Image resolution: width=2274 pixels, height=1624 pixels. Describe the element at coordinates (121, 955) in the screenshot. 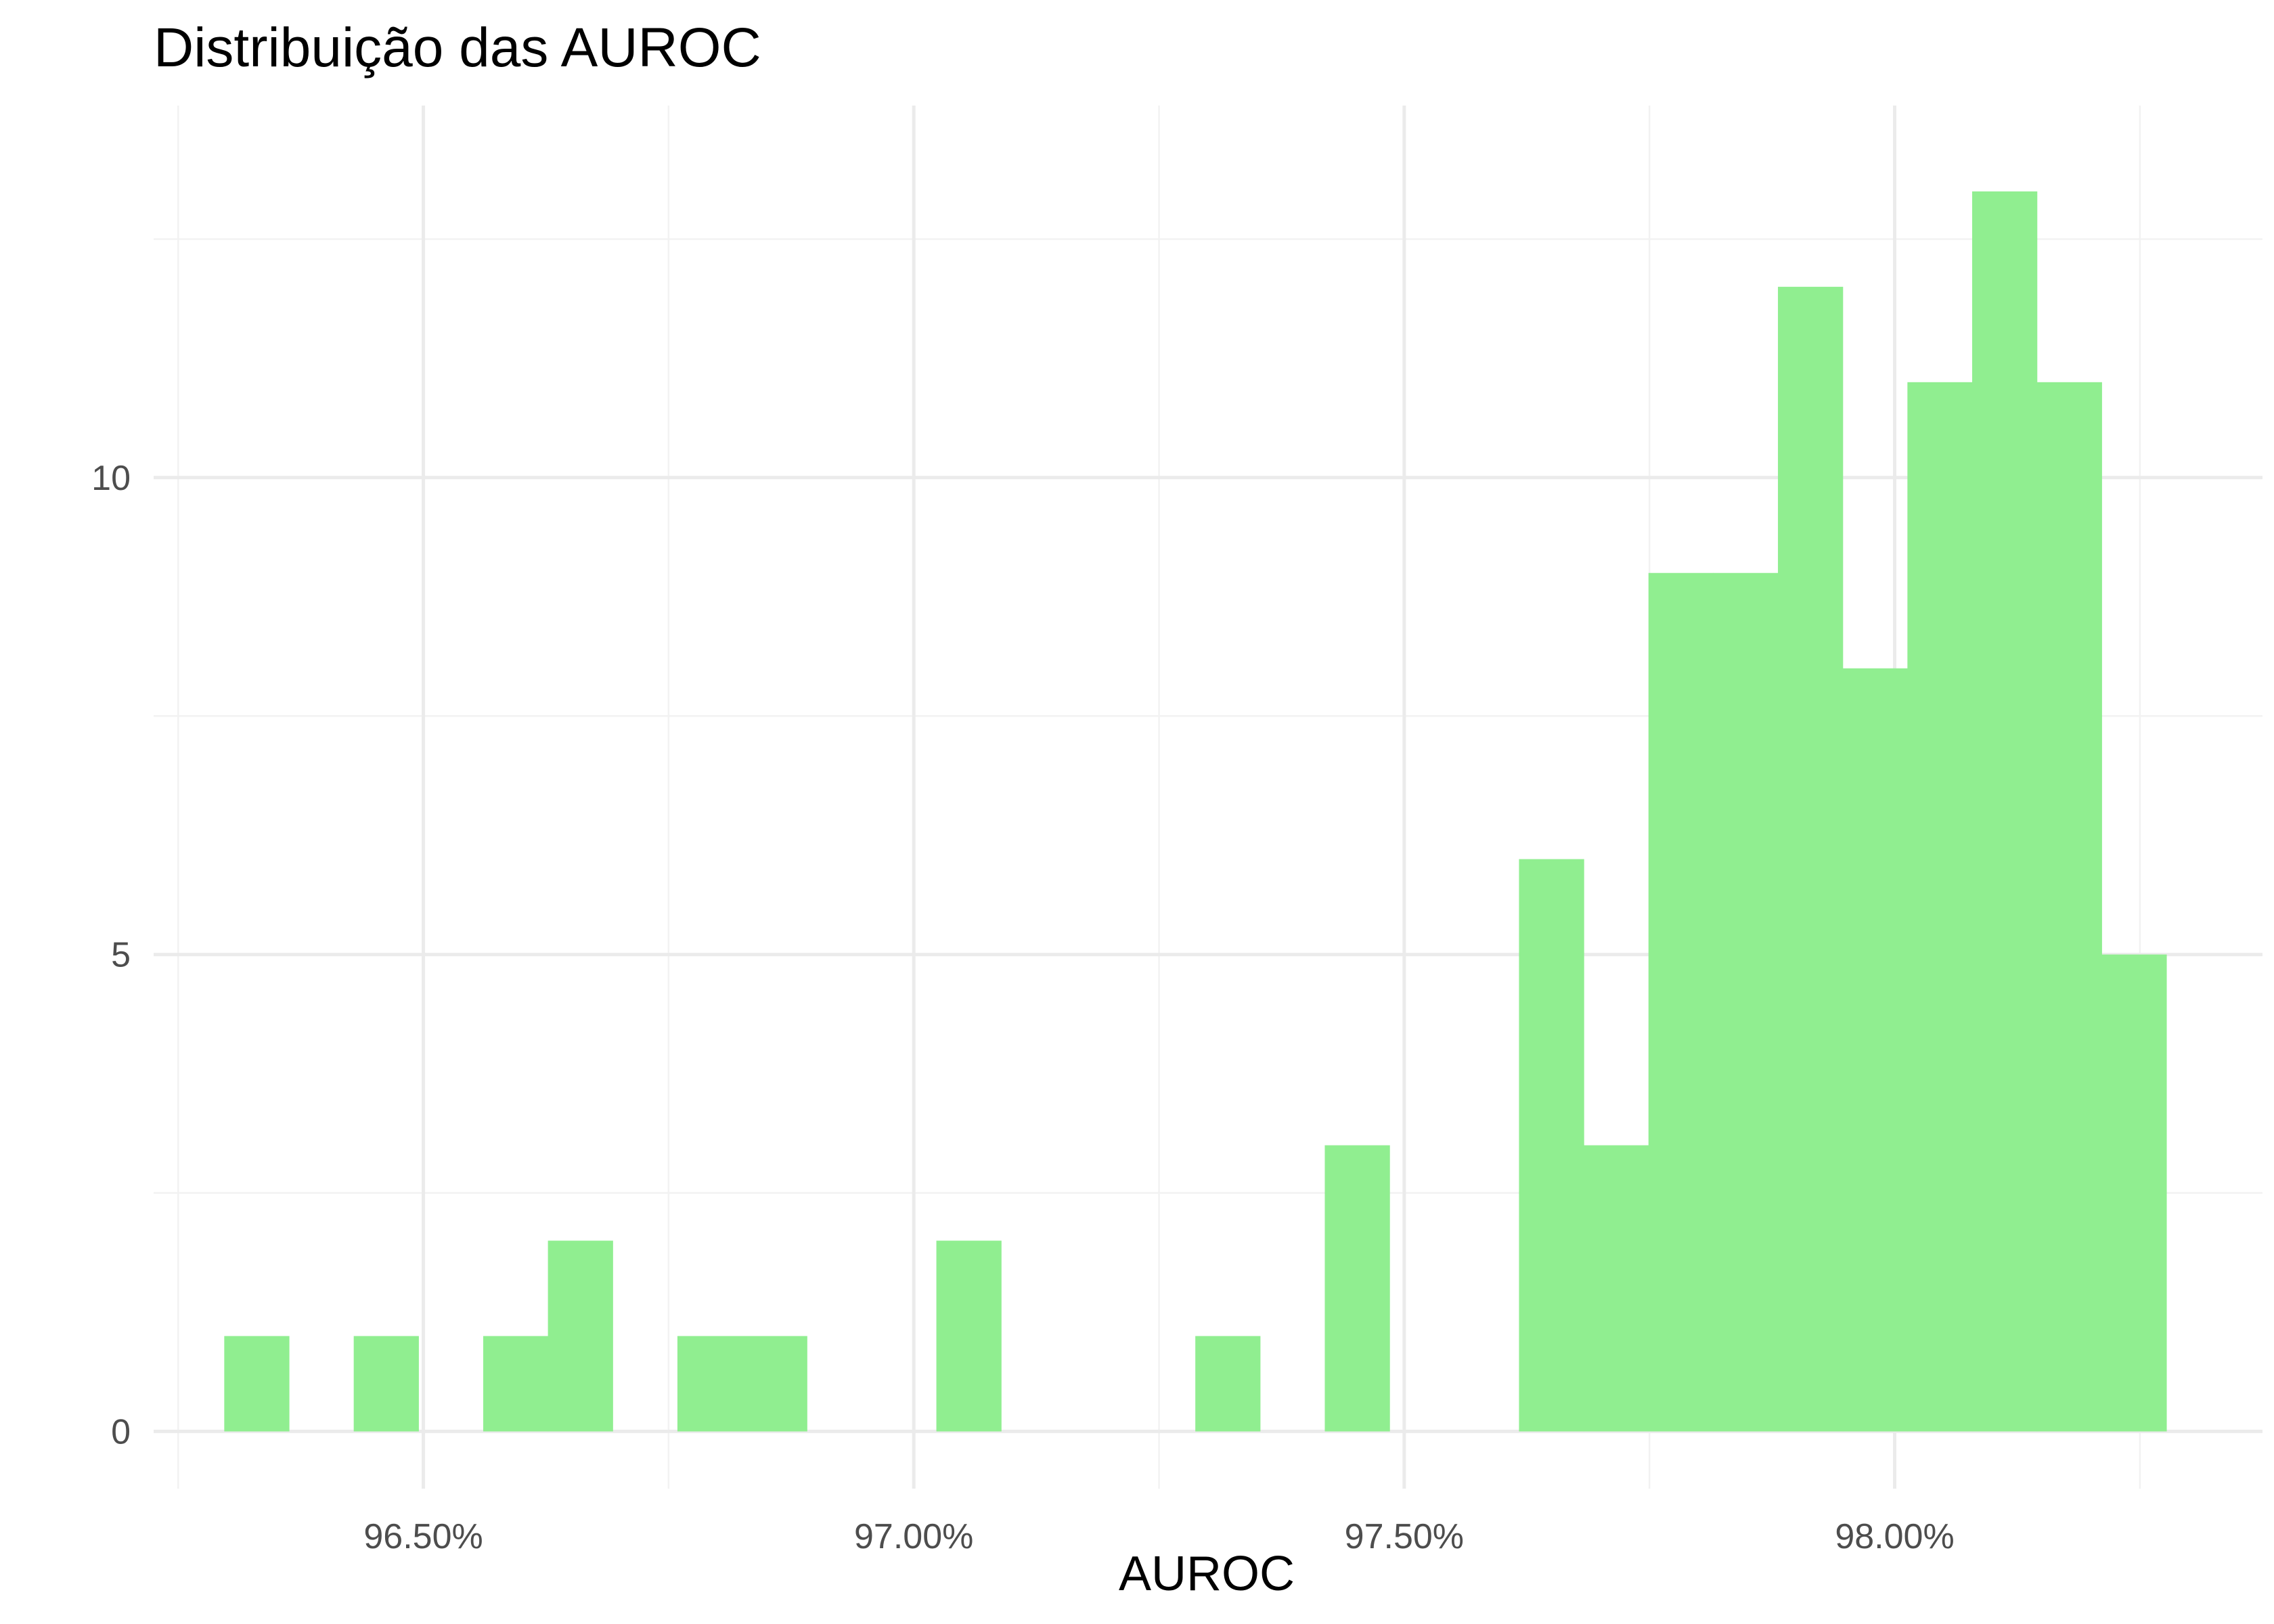

I see `y-tick-label: 5` at that location.